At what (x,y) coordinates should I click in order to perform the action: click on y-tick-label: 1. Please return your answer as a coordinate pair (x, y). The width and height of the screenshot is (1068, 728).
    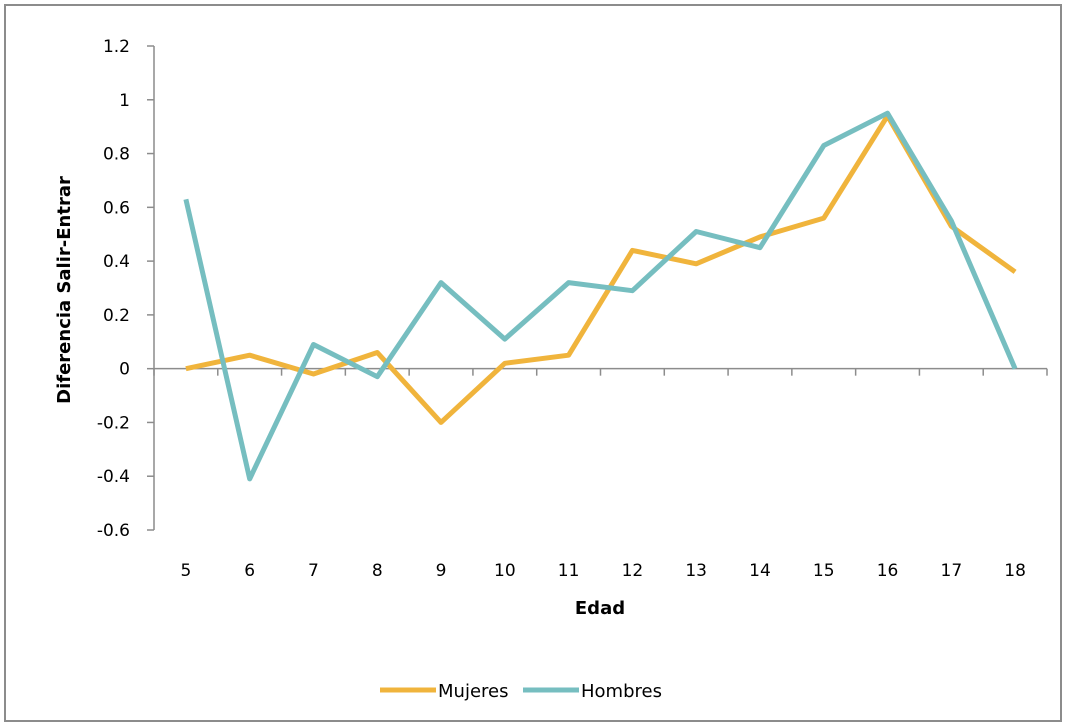
    Looking at the image, I should click on (124, 101).